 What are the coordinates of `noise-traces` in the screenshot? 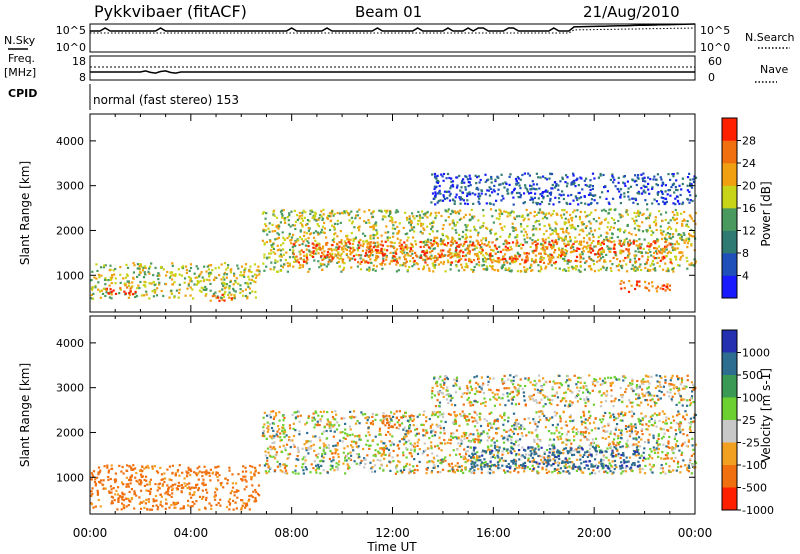 It's located at (393, 28).